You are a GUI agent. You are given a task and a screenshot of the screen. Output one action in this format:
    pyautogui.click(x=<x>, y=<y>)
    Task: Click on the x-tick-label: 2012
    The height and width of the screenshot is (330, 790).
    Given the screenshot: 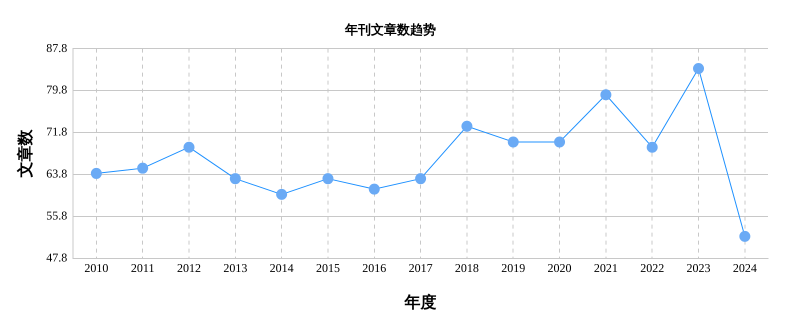 What is the action you would take?
    pyautogui.click(x=189, y=267)
    